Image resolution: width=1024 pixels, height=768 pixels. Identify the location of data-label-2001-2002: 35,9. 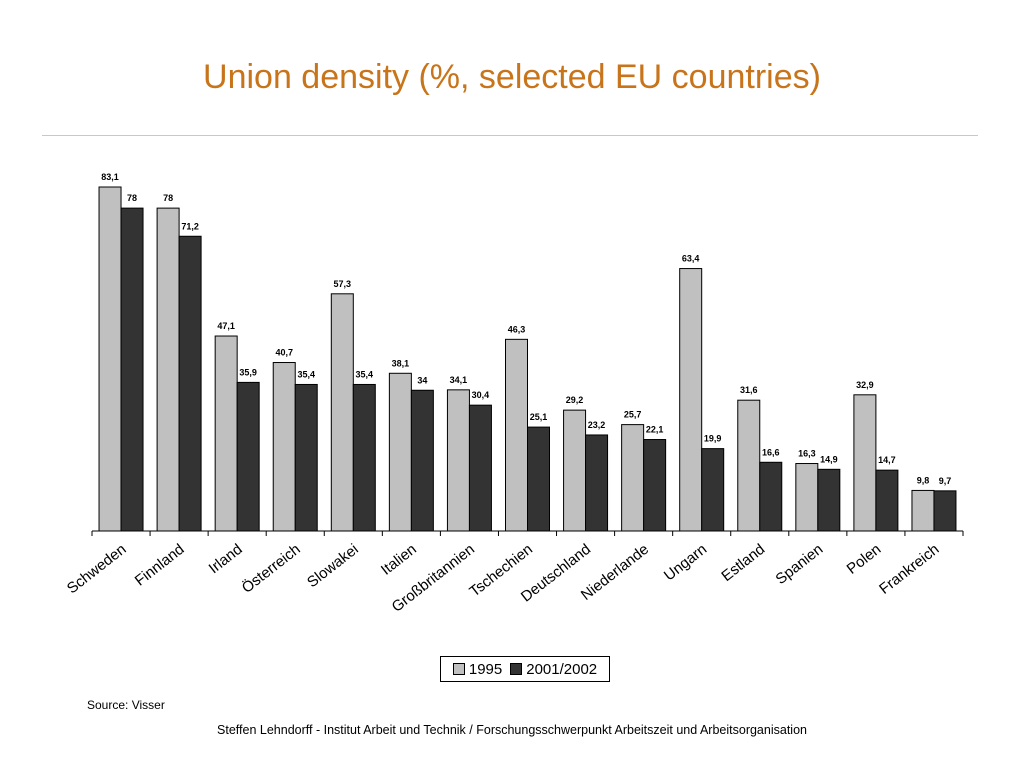
(248, 372).